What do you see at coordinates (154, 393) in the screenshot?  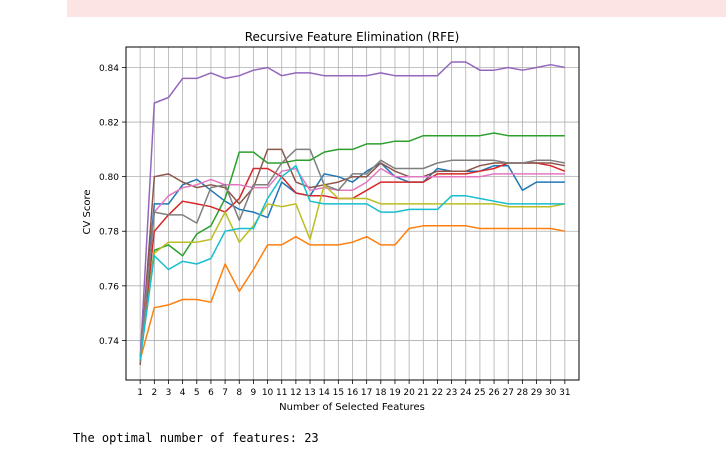 I see `x-tick-label: 2` at bounding box center [154, 393].